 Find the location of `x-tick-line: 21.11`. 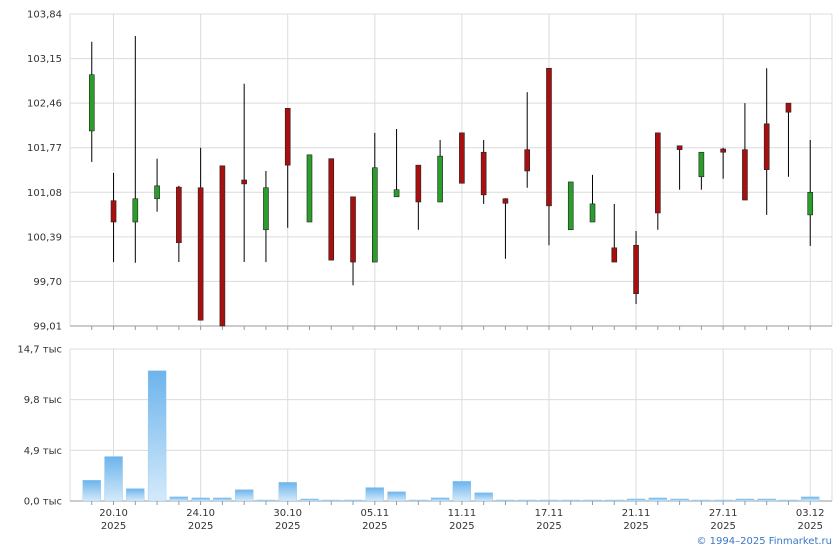

x-tick-line: 21.11 is located at coordinates (636, 513).